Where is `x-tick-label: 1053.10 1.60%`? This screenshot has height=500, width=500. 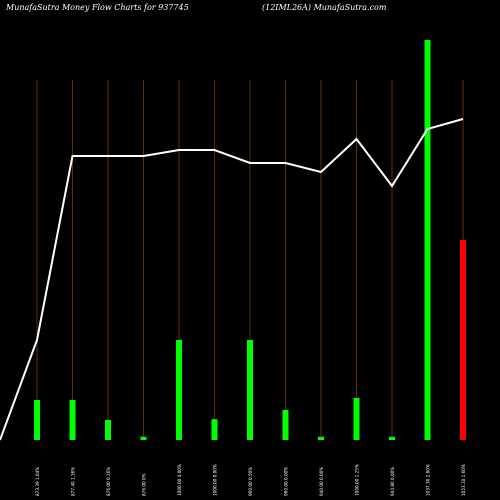 x-tick-label: 1053.10 1.60% is located at coordinates (463, 480).